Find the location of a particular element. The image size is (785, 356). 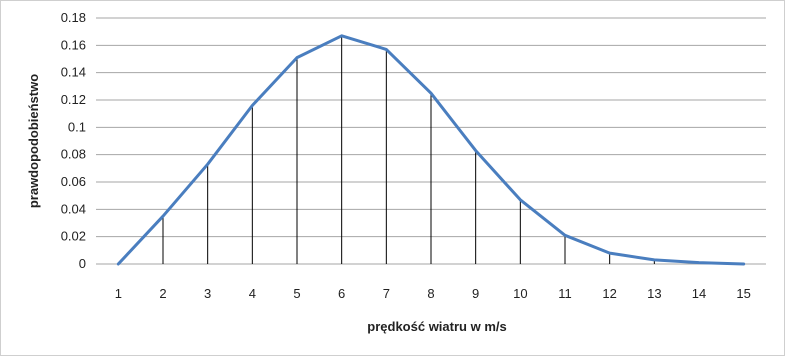

y-tick-label: 0.08 is located at coordinates (73, 154).